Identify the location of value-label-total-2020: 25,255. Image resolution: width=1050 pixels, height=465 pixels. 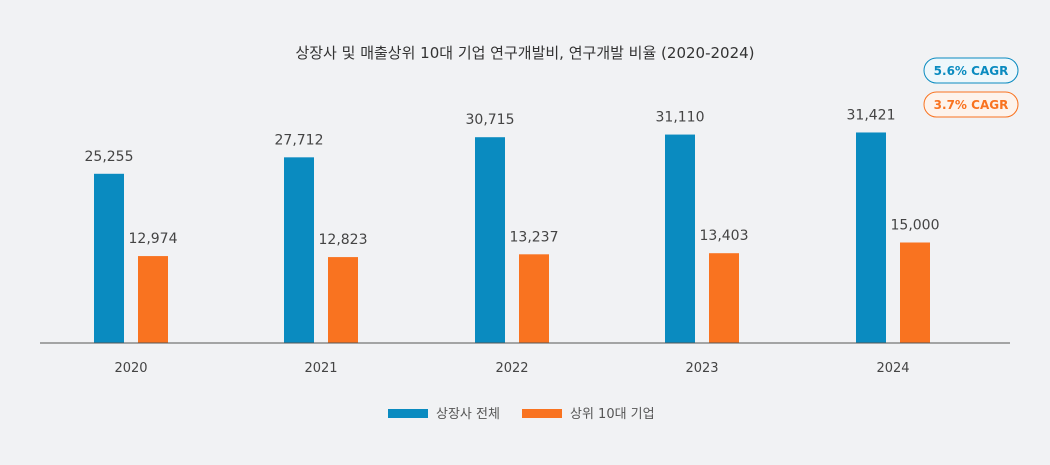
(109, 157).